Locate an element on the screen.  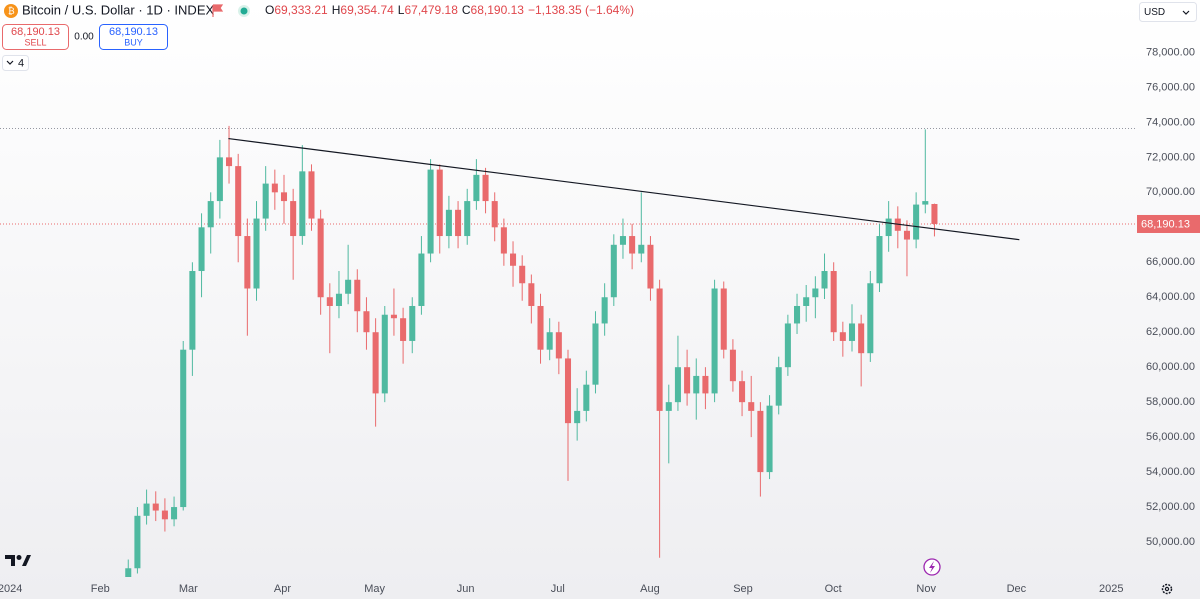
y-tick-label: 64,000.00 is located at coordinates (1170, 297).